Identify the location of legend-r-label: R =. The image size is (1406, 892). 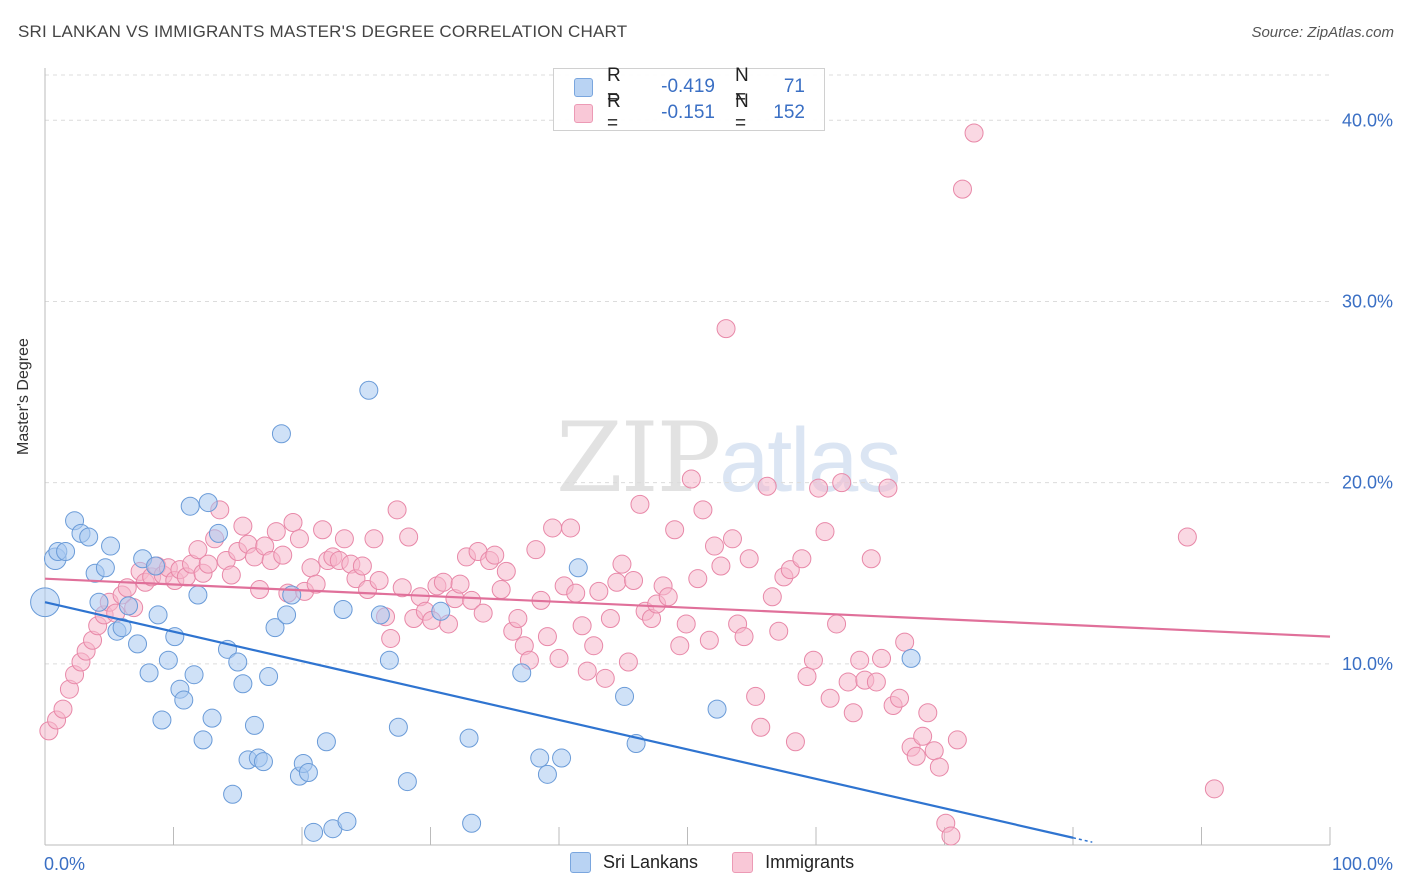
(614, 86).